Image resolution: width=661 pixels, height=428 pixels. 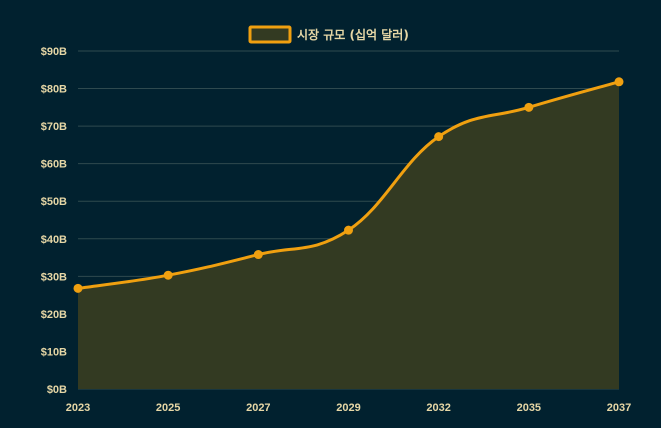 What do you see at coordinates (54, 202) in the screenshot?
I see `y-tick-label: $50B` at bounding box center [54, 202].